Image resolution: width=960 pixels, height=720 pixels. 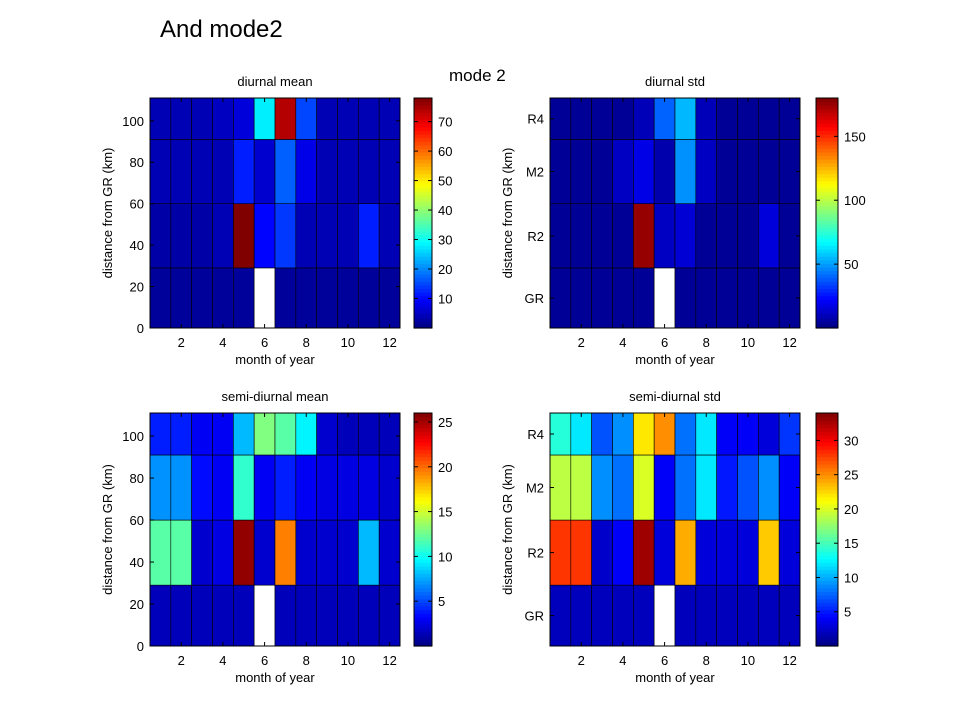 I want to click on plot-frame, so click(x=275, y=529).